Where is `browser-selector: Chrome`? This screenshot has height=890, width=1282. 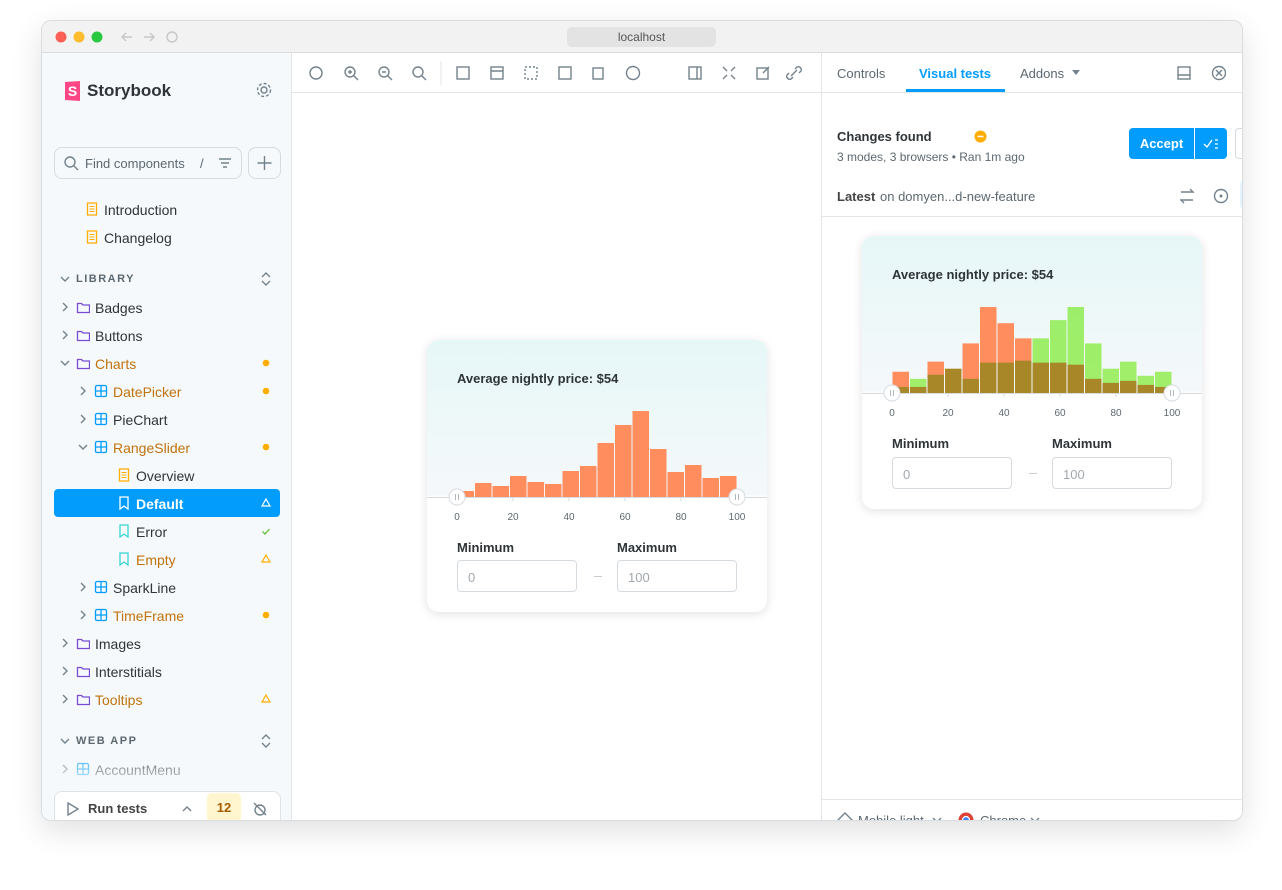 browser-selector: Chrome is located at coordinates (1003, 817).